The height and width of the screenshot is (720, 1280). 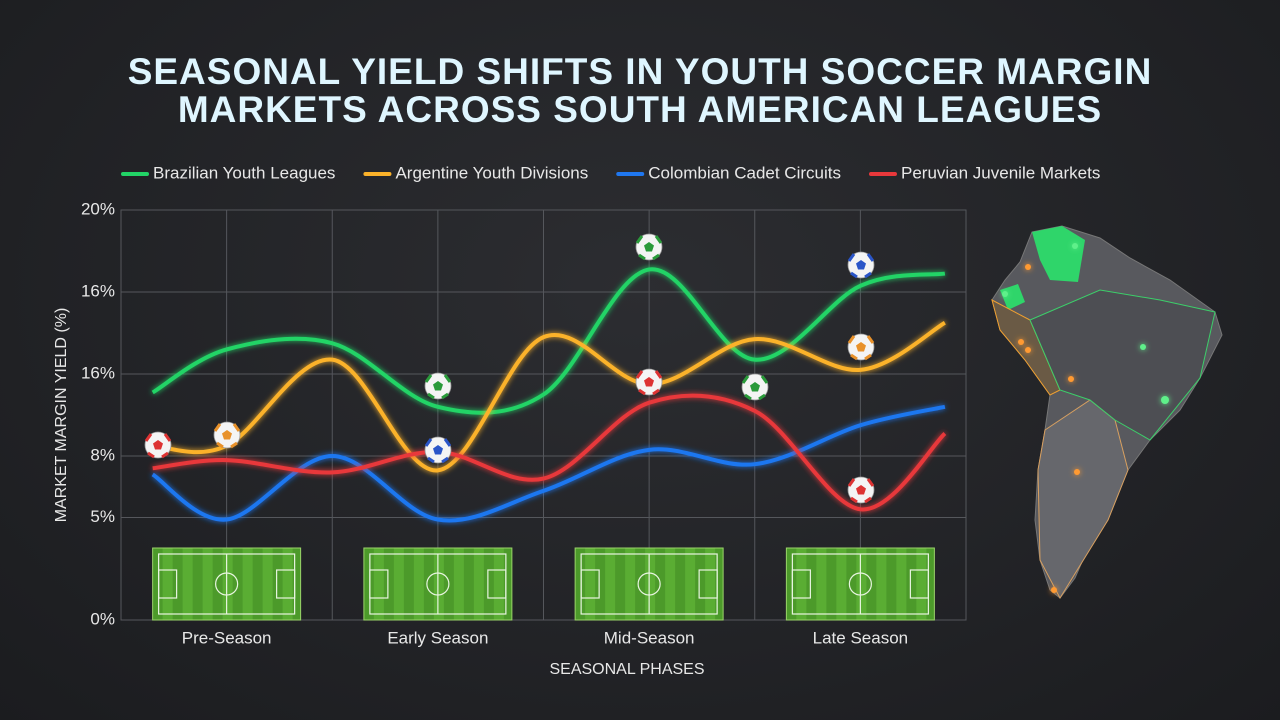 What do you see at coordinates (61, 415) in the screenshot?
I see `y-axis-label: MARKET MARGIN YIELD (%)` at bounding box center [61, 415].